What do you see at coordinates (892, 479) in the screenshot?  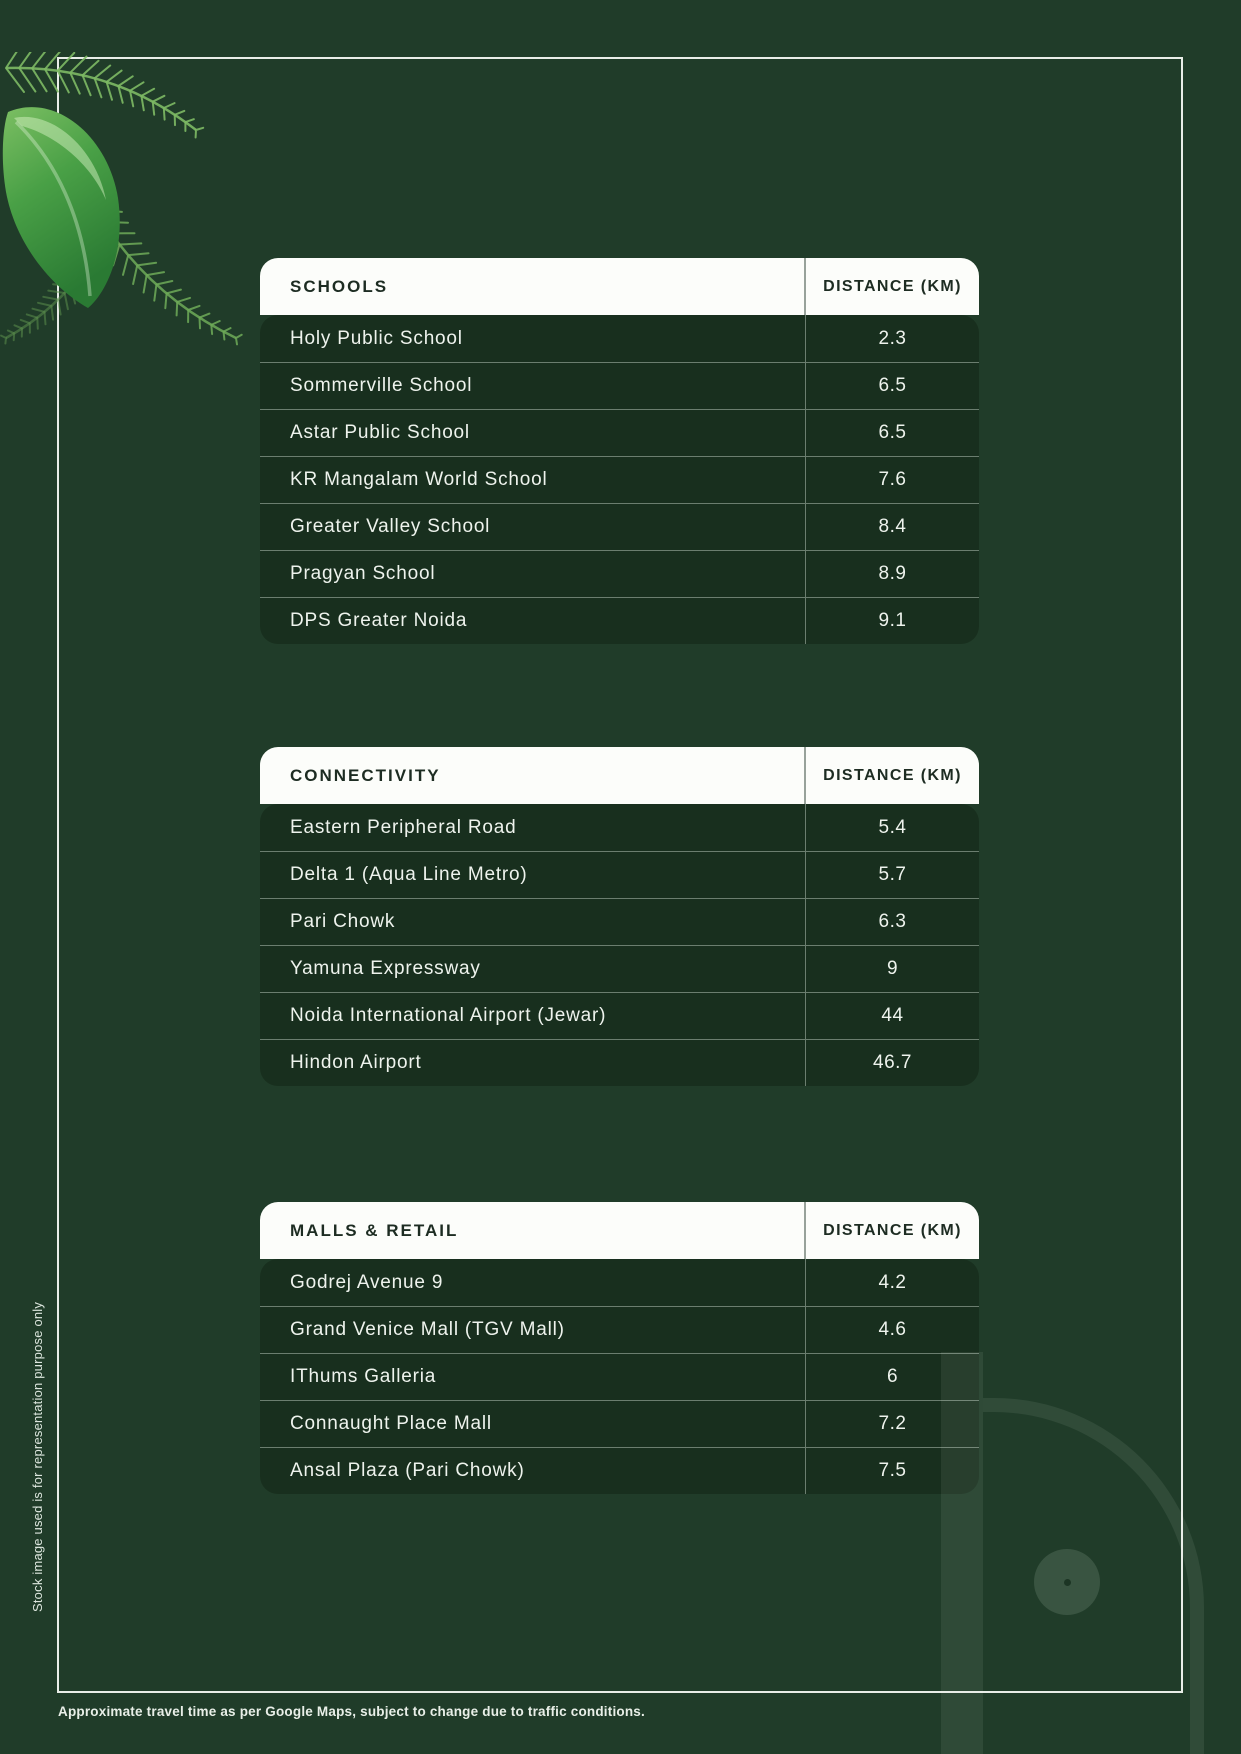 I see `distance-value: 7.6` at bounding box center [892, 479].